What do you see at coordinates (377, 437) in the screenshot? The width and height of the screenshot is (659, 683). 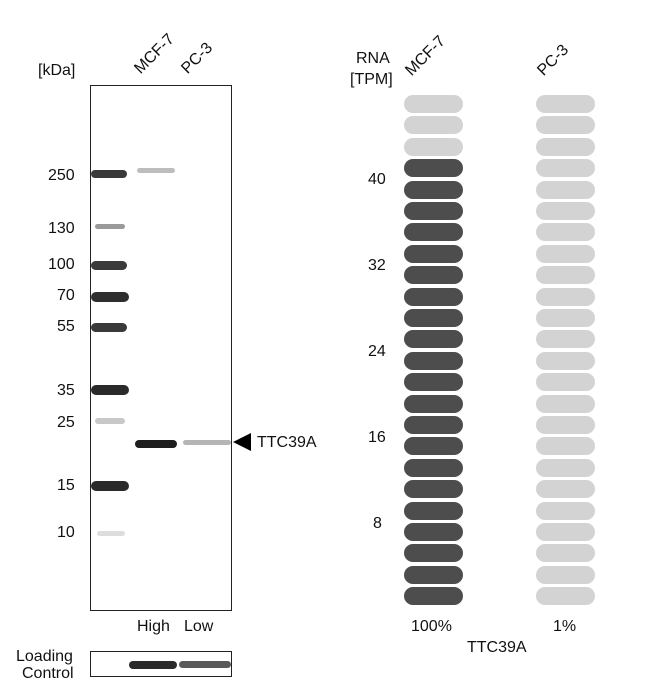 I see `rna-tick-16: 16` at bounding box center [377, 437].